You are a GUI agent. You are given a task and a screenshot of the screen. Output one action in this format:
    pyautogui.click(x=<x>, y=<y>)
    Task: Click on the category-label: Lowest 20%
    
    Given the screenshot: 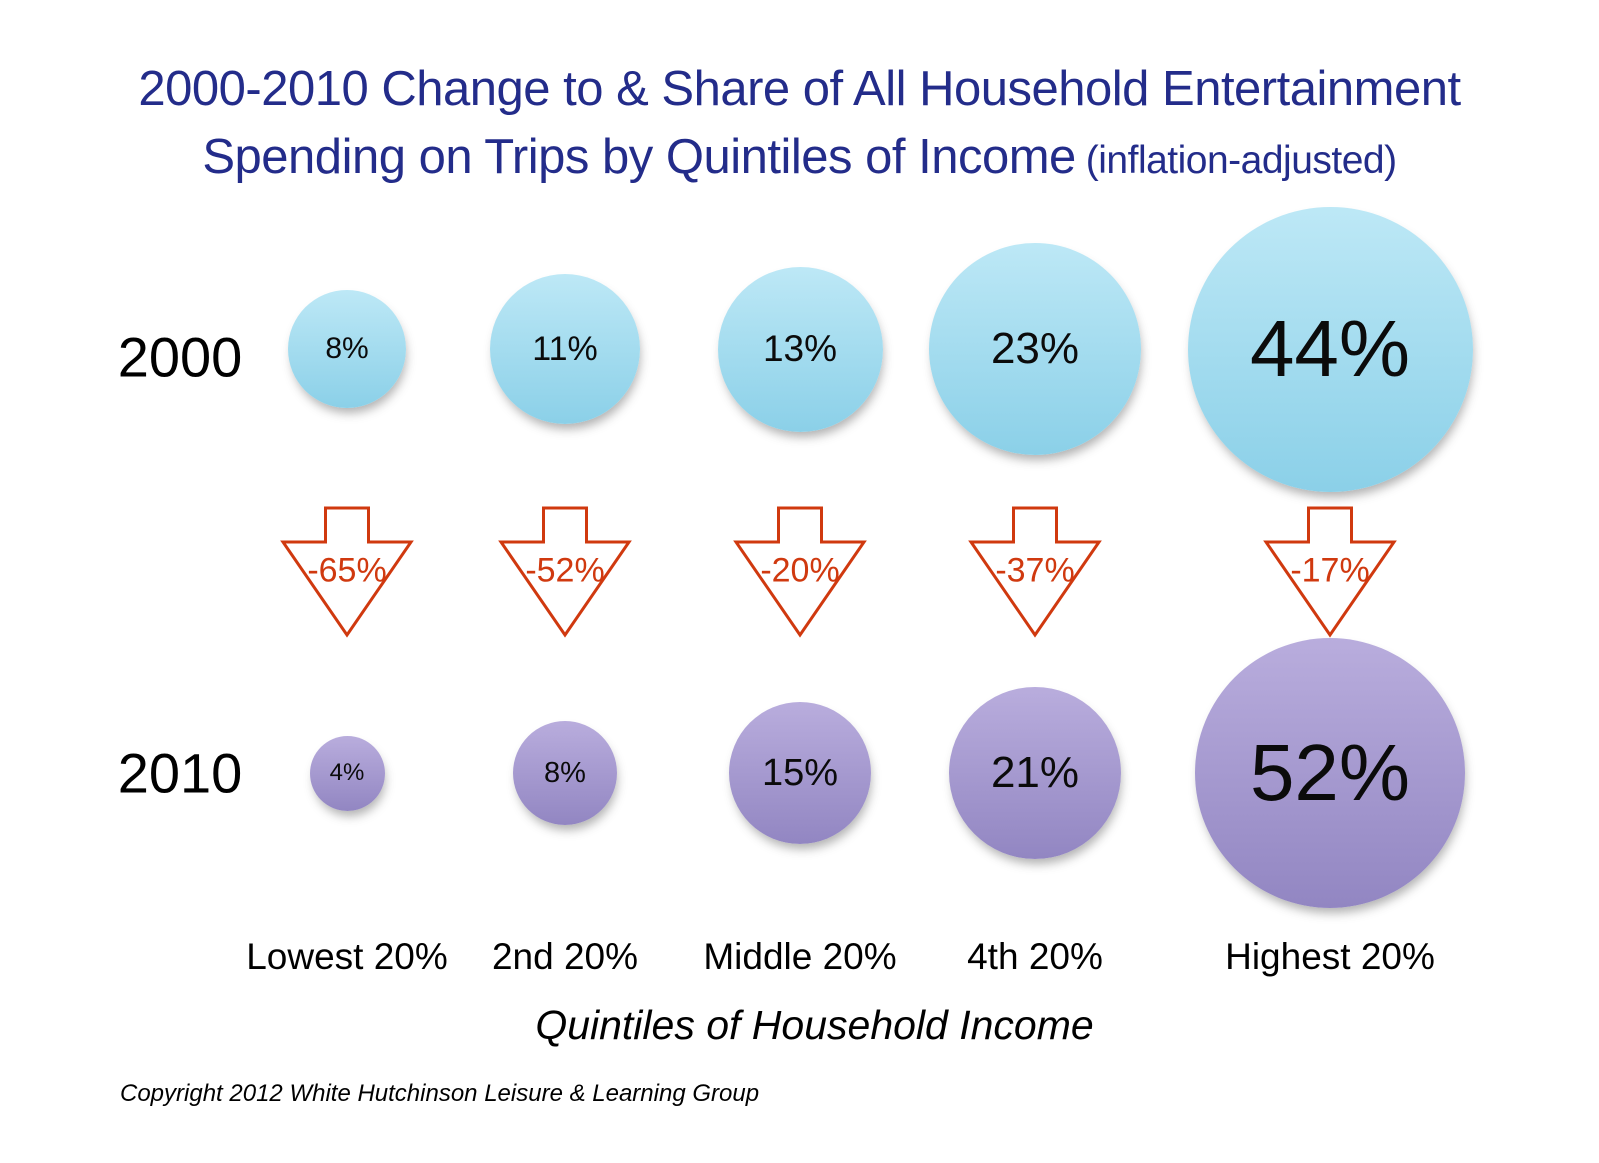 What is the action you would take?
    pyautogui.click(x=347, y=956)
    